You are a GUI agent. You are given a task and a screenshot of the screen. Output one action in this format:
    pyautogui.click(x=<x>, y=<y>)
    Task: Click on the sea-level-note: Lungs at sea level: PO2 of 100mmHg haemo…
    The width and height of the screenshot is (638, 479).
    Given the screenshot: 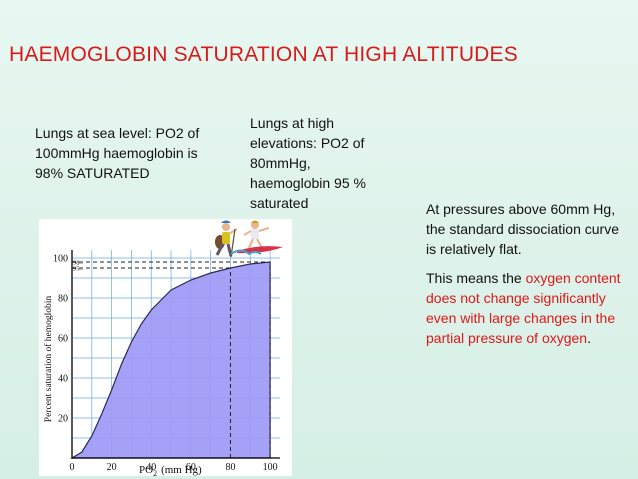 What is the action you would take?
    pyautogui.click(x=117, y=153)
    